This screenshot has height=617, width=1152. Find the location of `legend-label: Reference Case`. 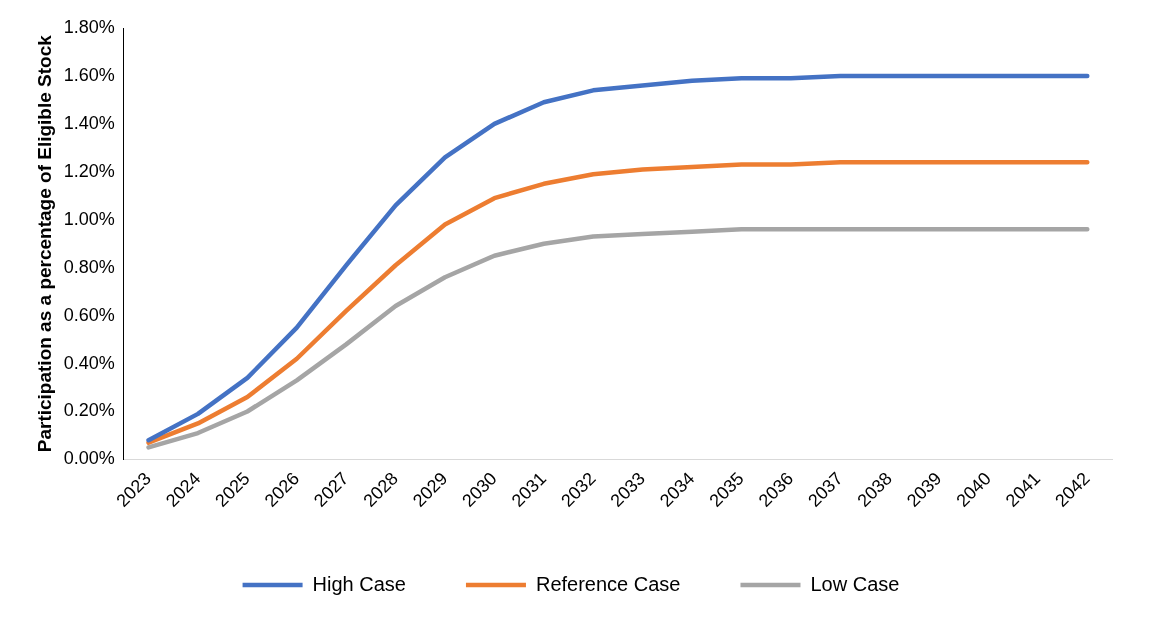

legend-label: Reference Case is located at coordinates (608, 583).